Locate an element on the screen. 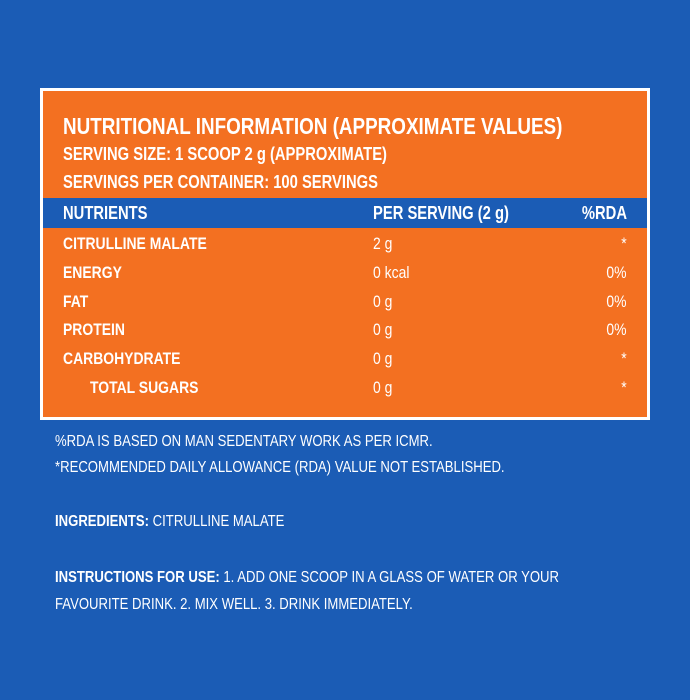 Image resolution: width=690 pixels, height=700 pixels. nutrient-name: CITRULLINE MALATE is located at coordinates (135, 243).